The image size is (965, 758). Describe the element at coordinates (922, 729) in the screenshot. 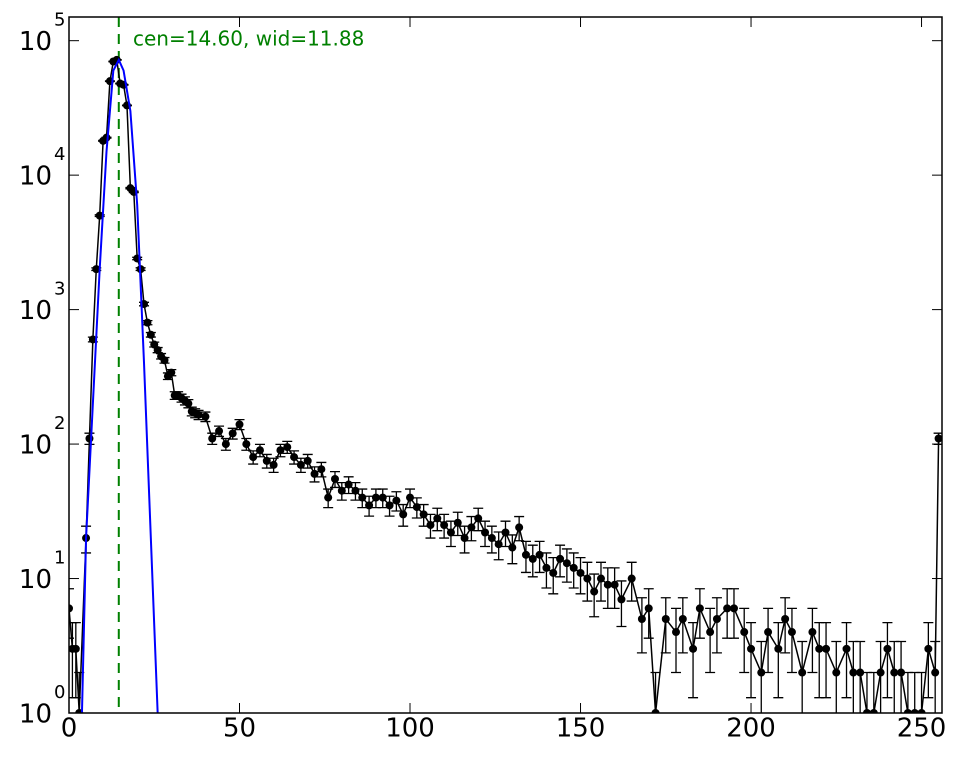

I see `x-tick-label: 250` at that location.